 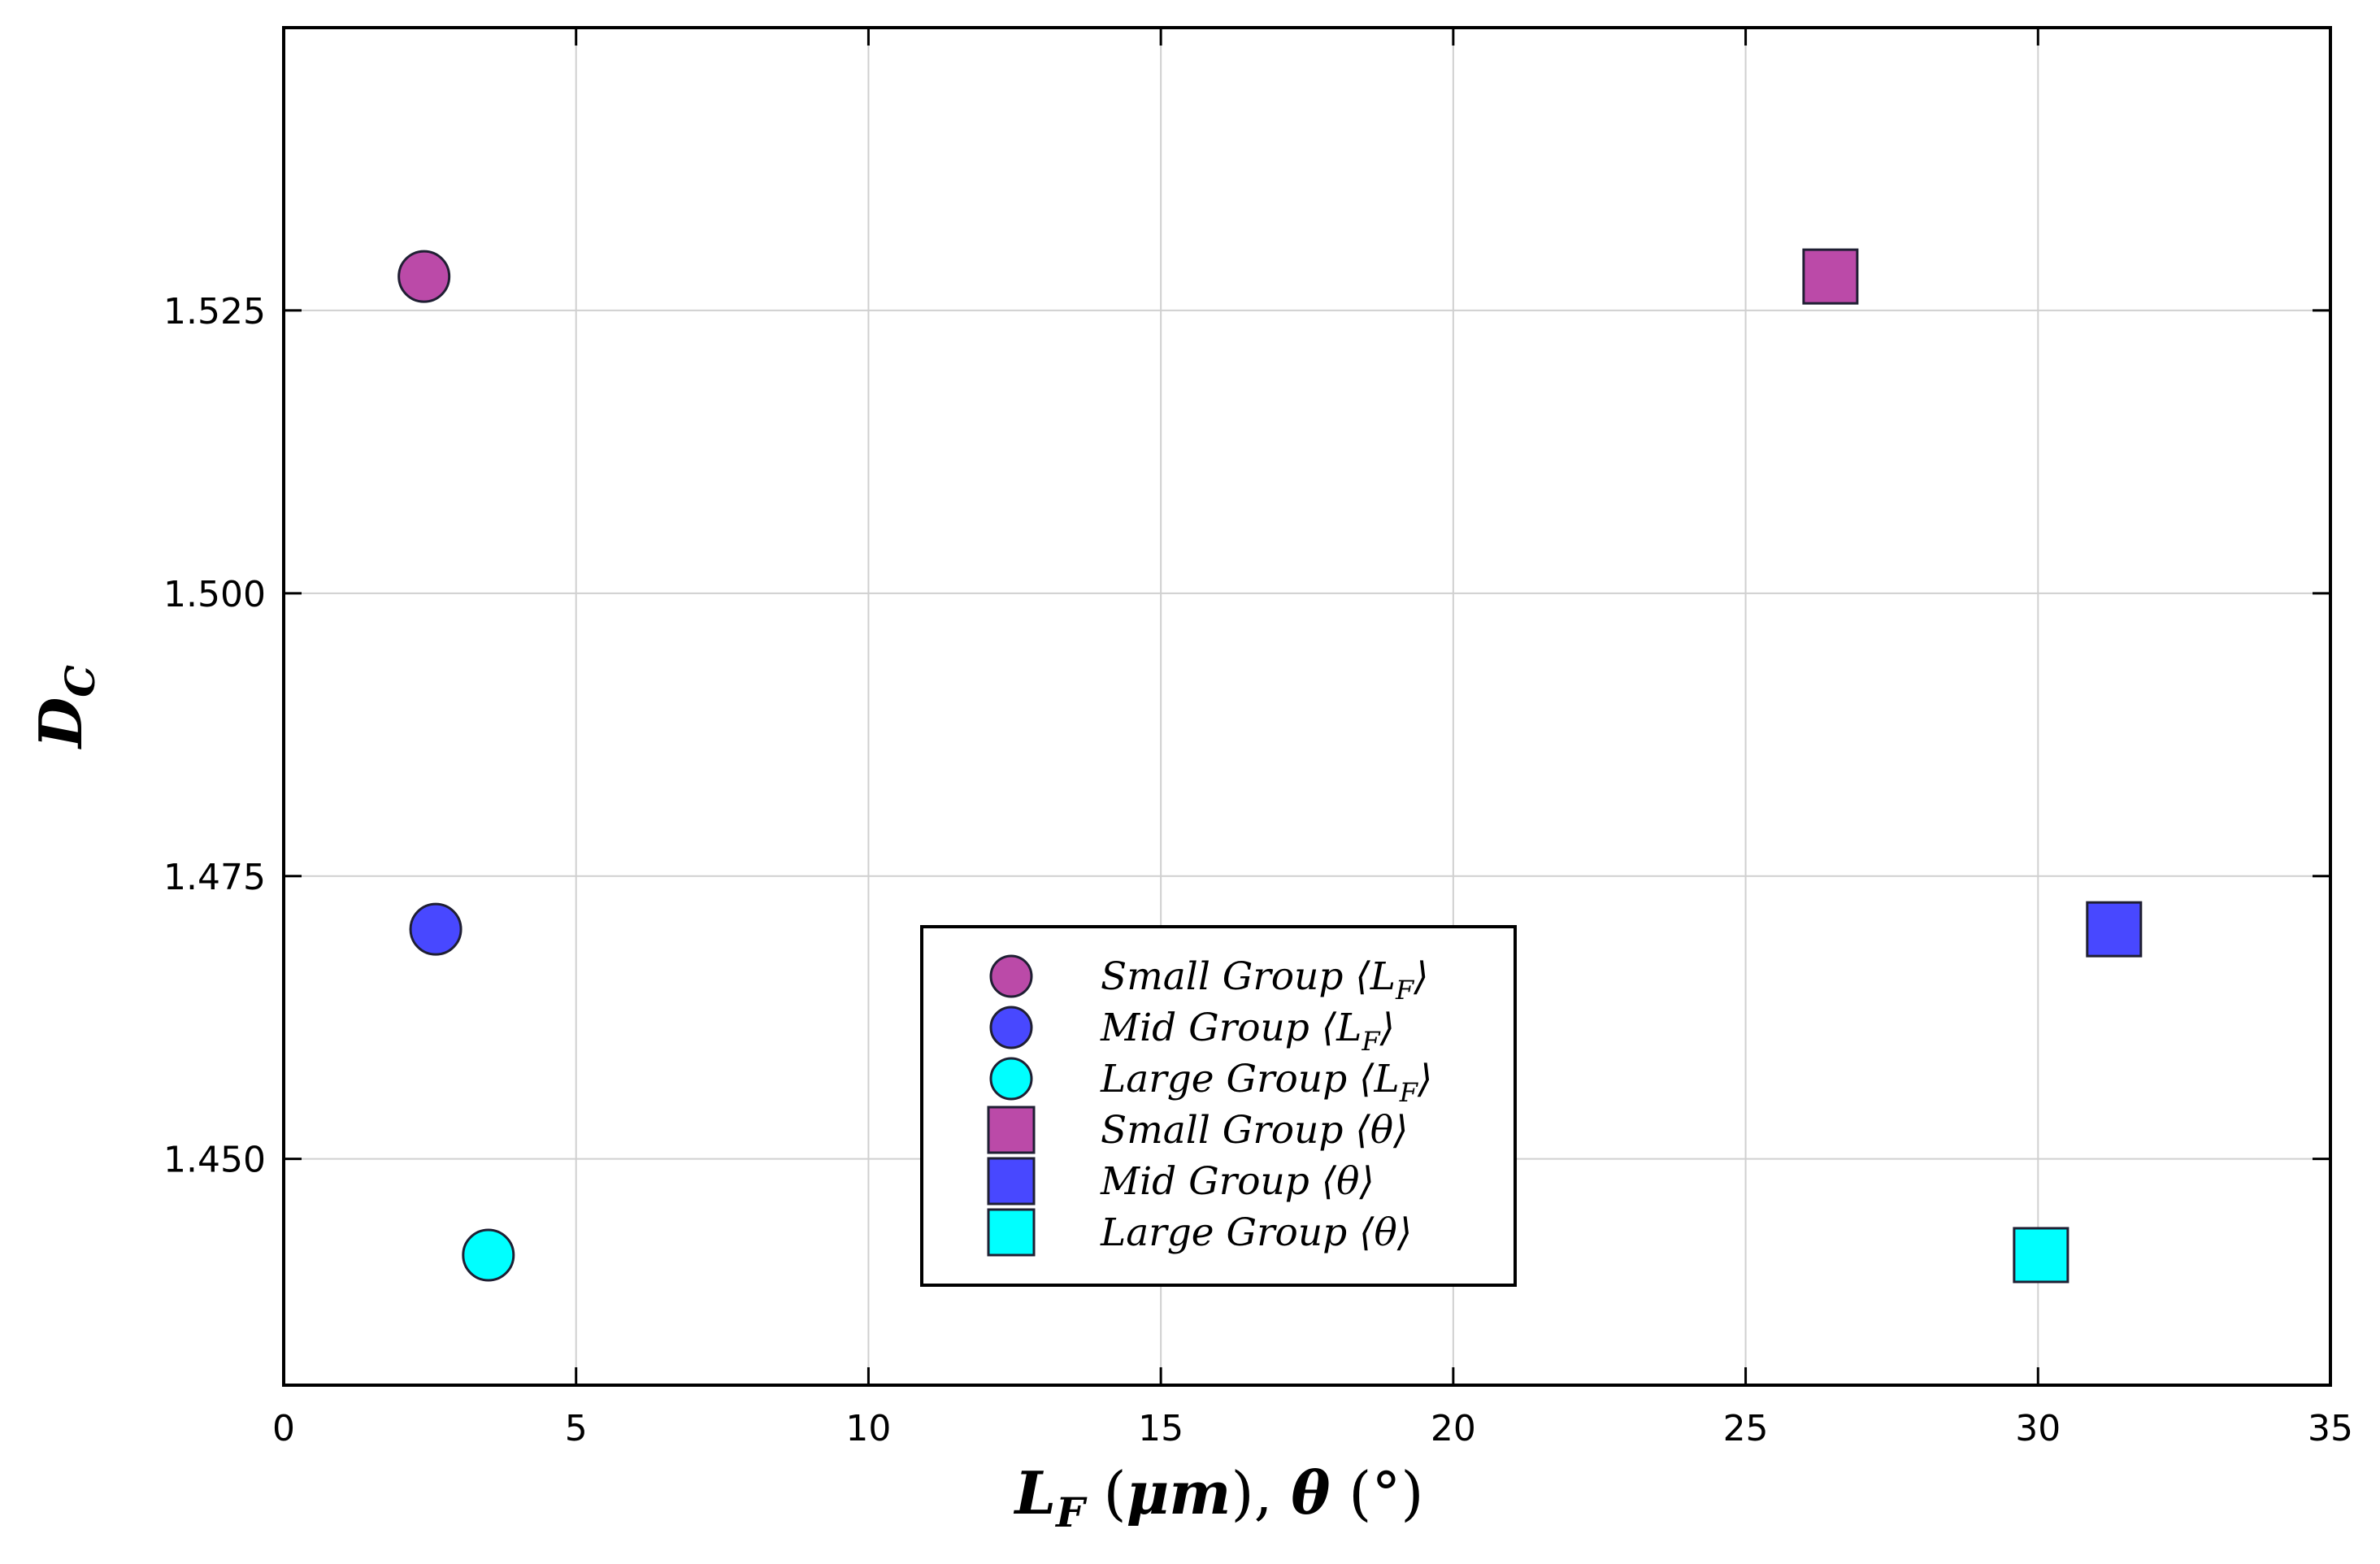 I want to click on y-tick-label: 1.500, so click(x=215, y=594).